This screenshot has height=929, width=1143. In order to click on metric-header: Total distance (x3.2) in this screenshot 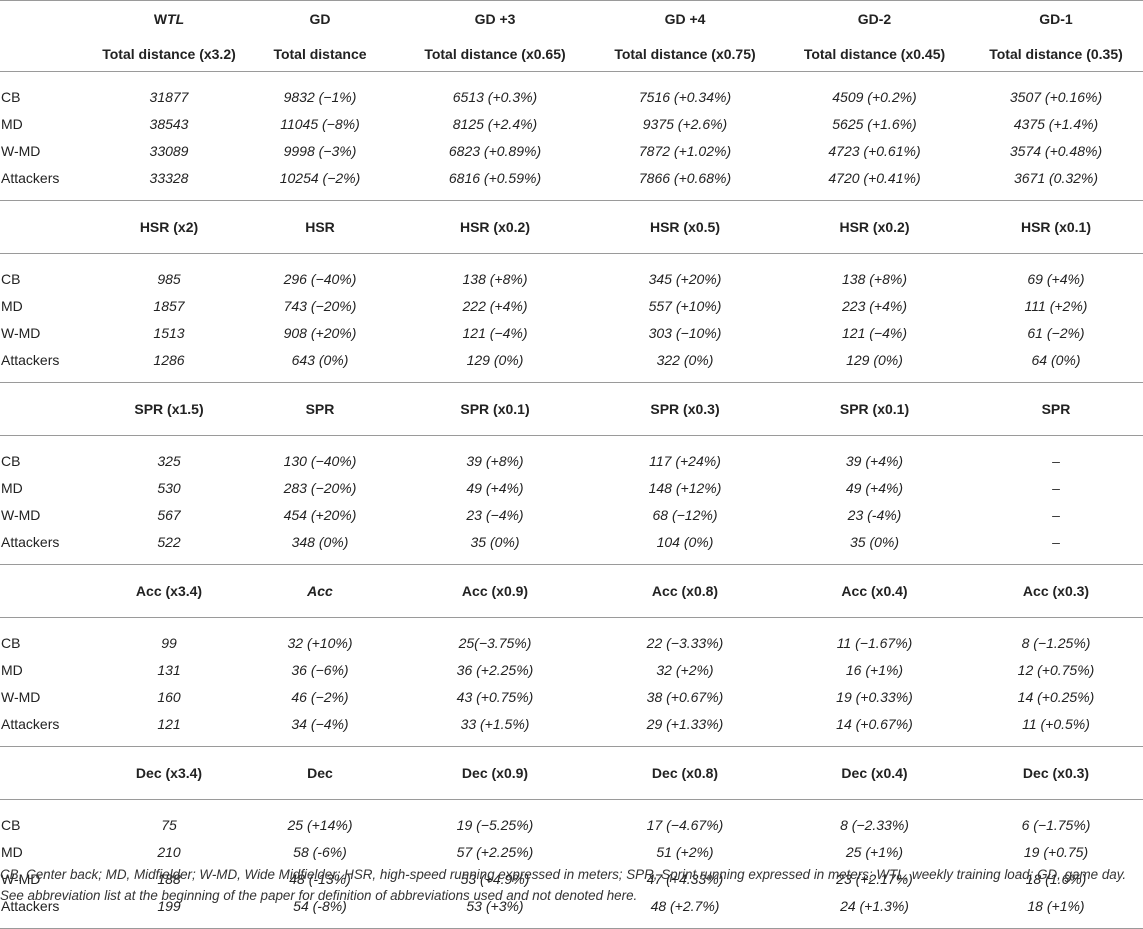, I will do `click(169, 54)`.